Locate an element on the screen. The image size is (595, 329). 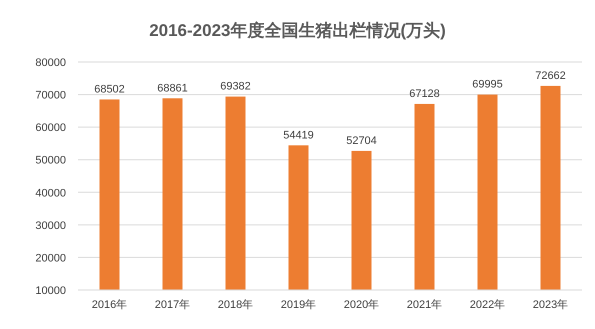
data-label: 68861 is located at coordinates (172, 88).